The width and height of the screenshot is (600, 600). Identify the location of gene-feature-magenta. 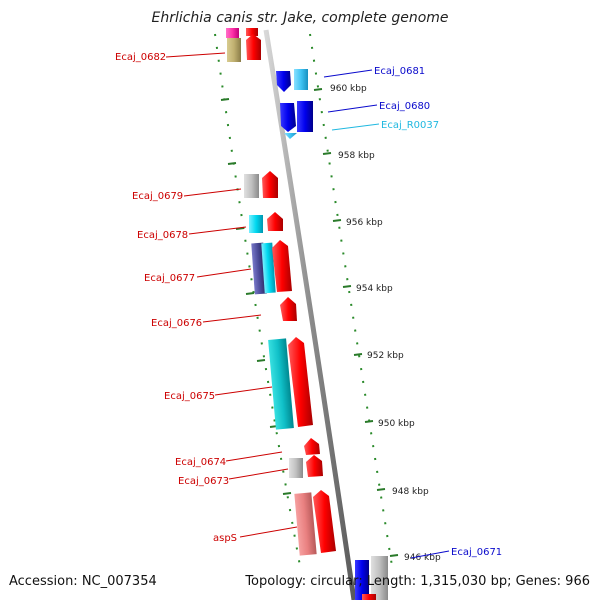
(232, 33).